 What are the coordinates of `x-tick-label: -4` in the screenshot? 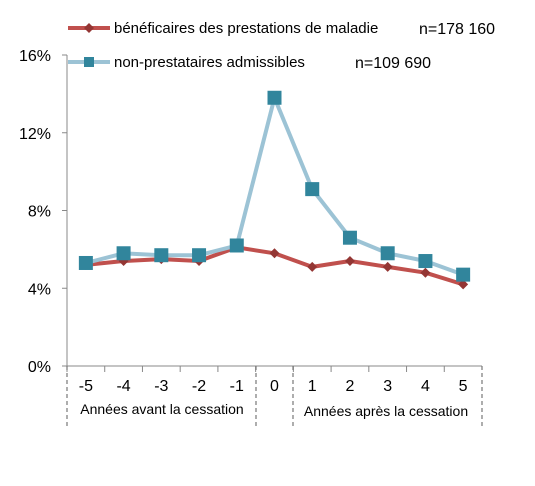 It's located at (123, 386).